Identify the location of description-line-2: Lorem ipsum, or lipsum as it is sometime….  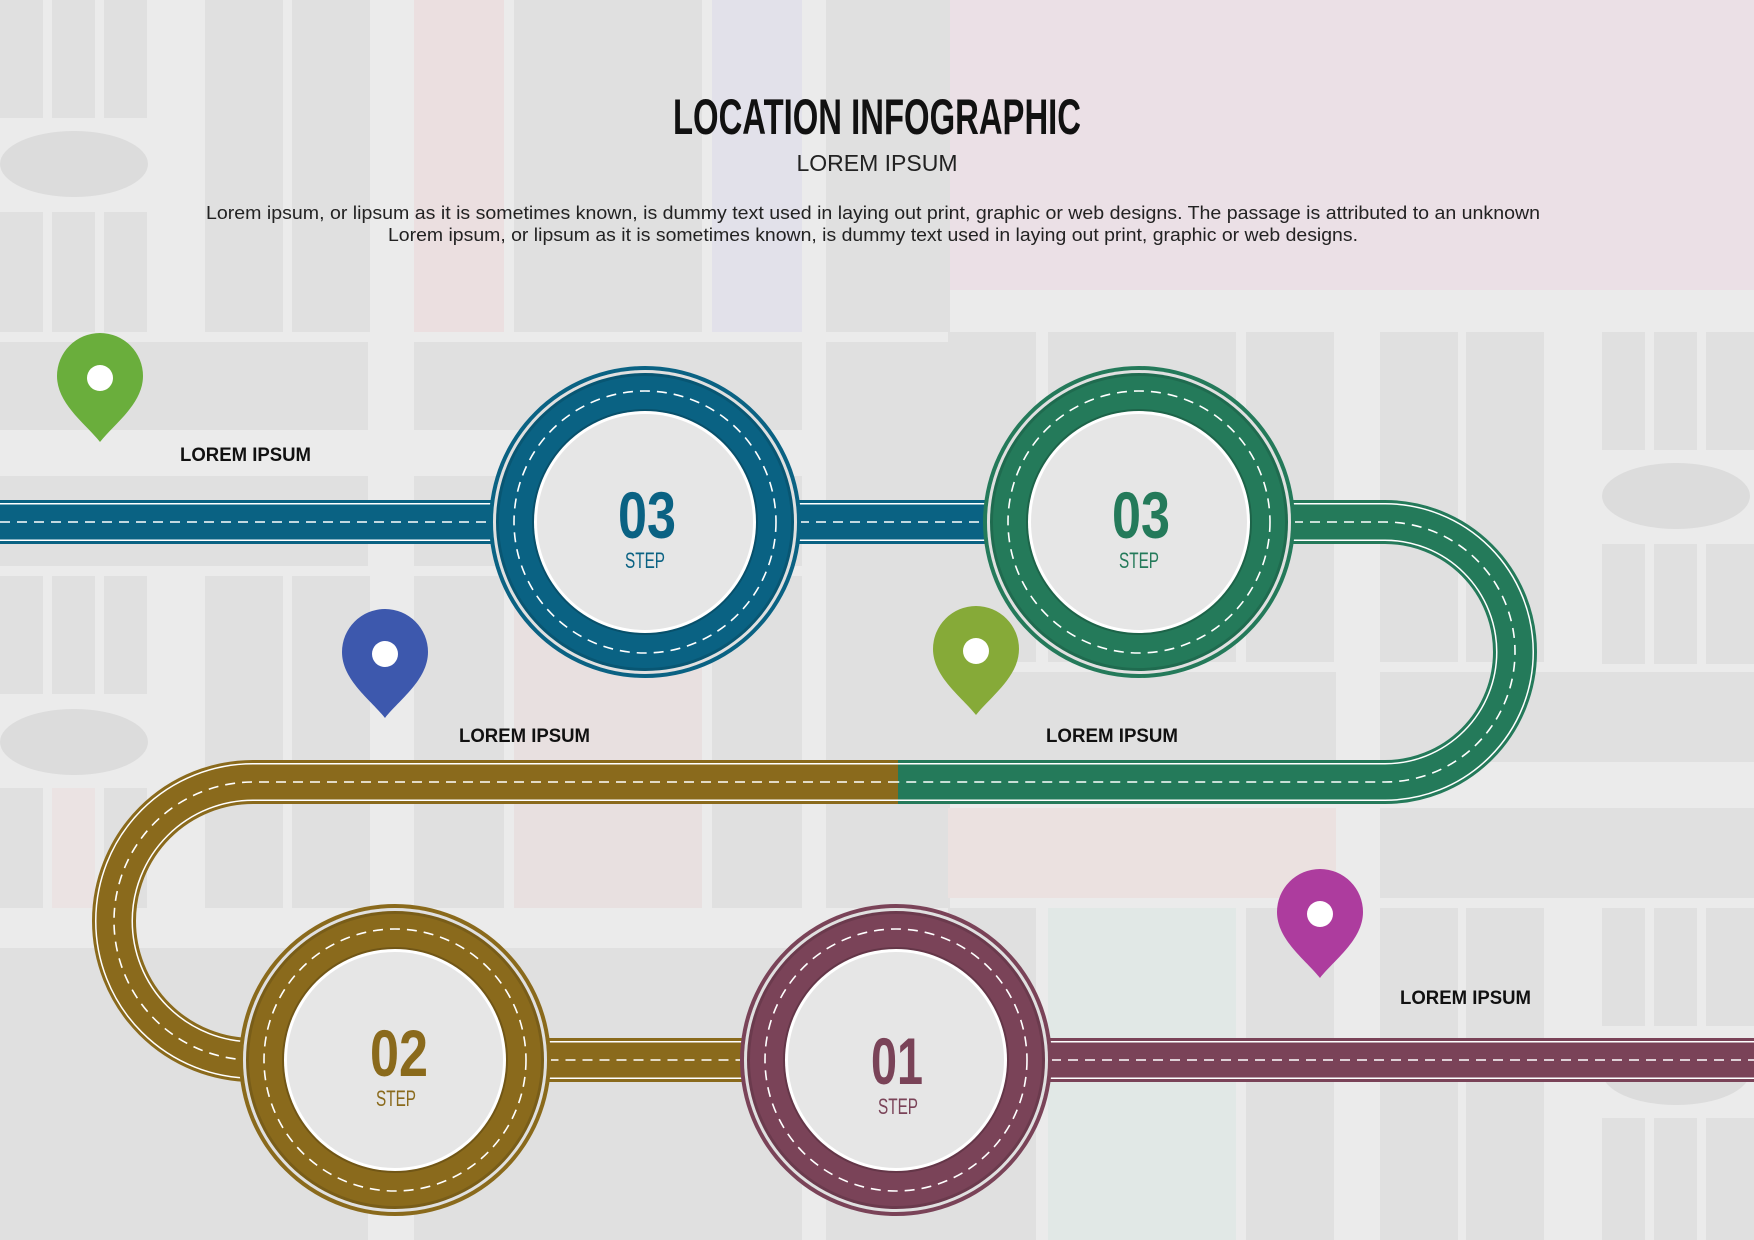
(873, 234).